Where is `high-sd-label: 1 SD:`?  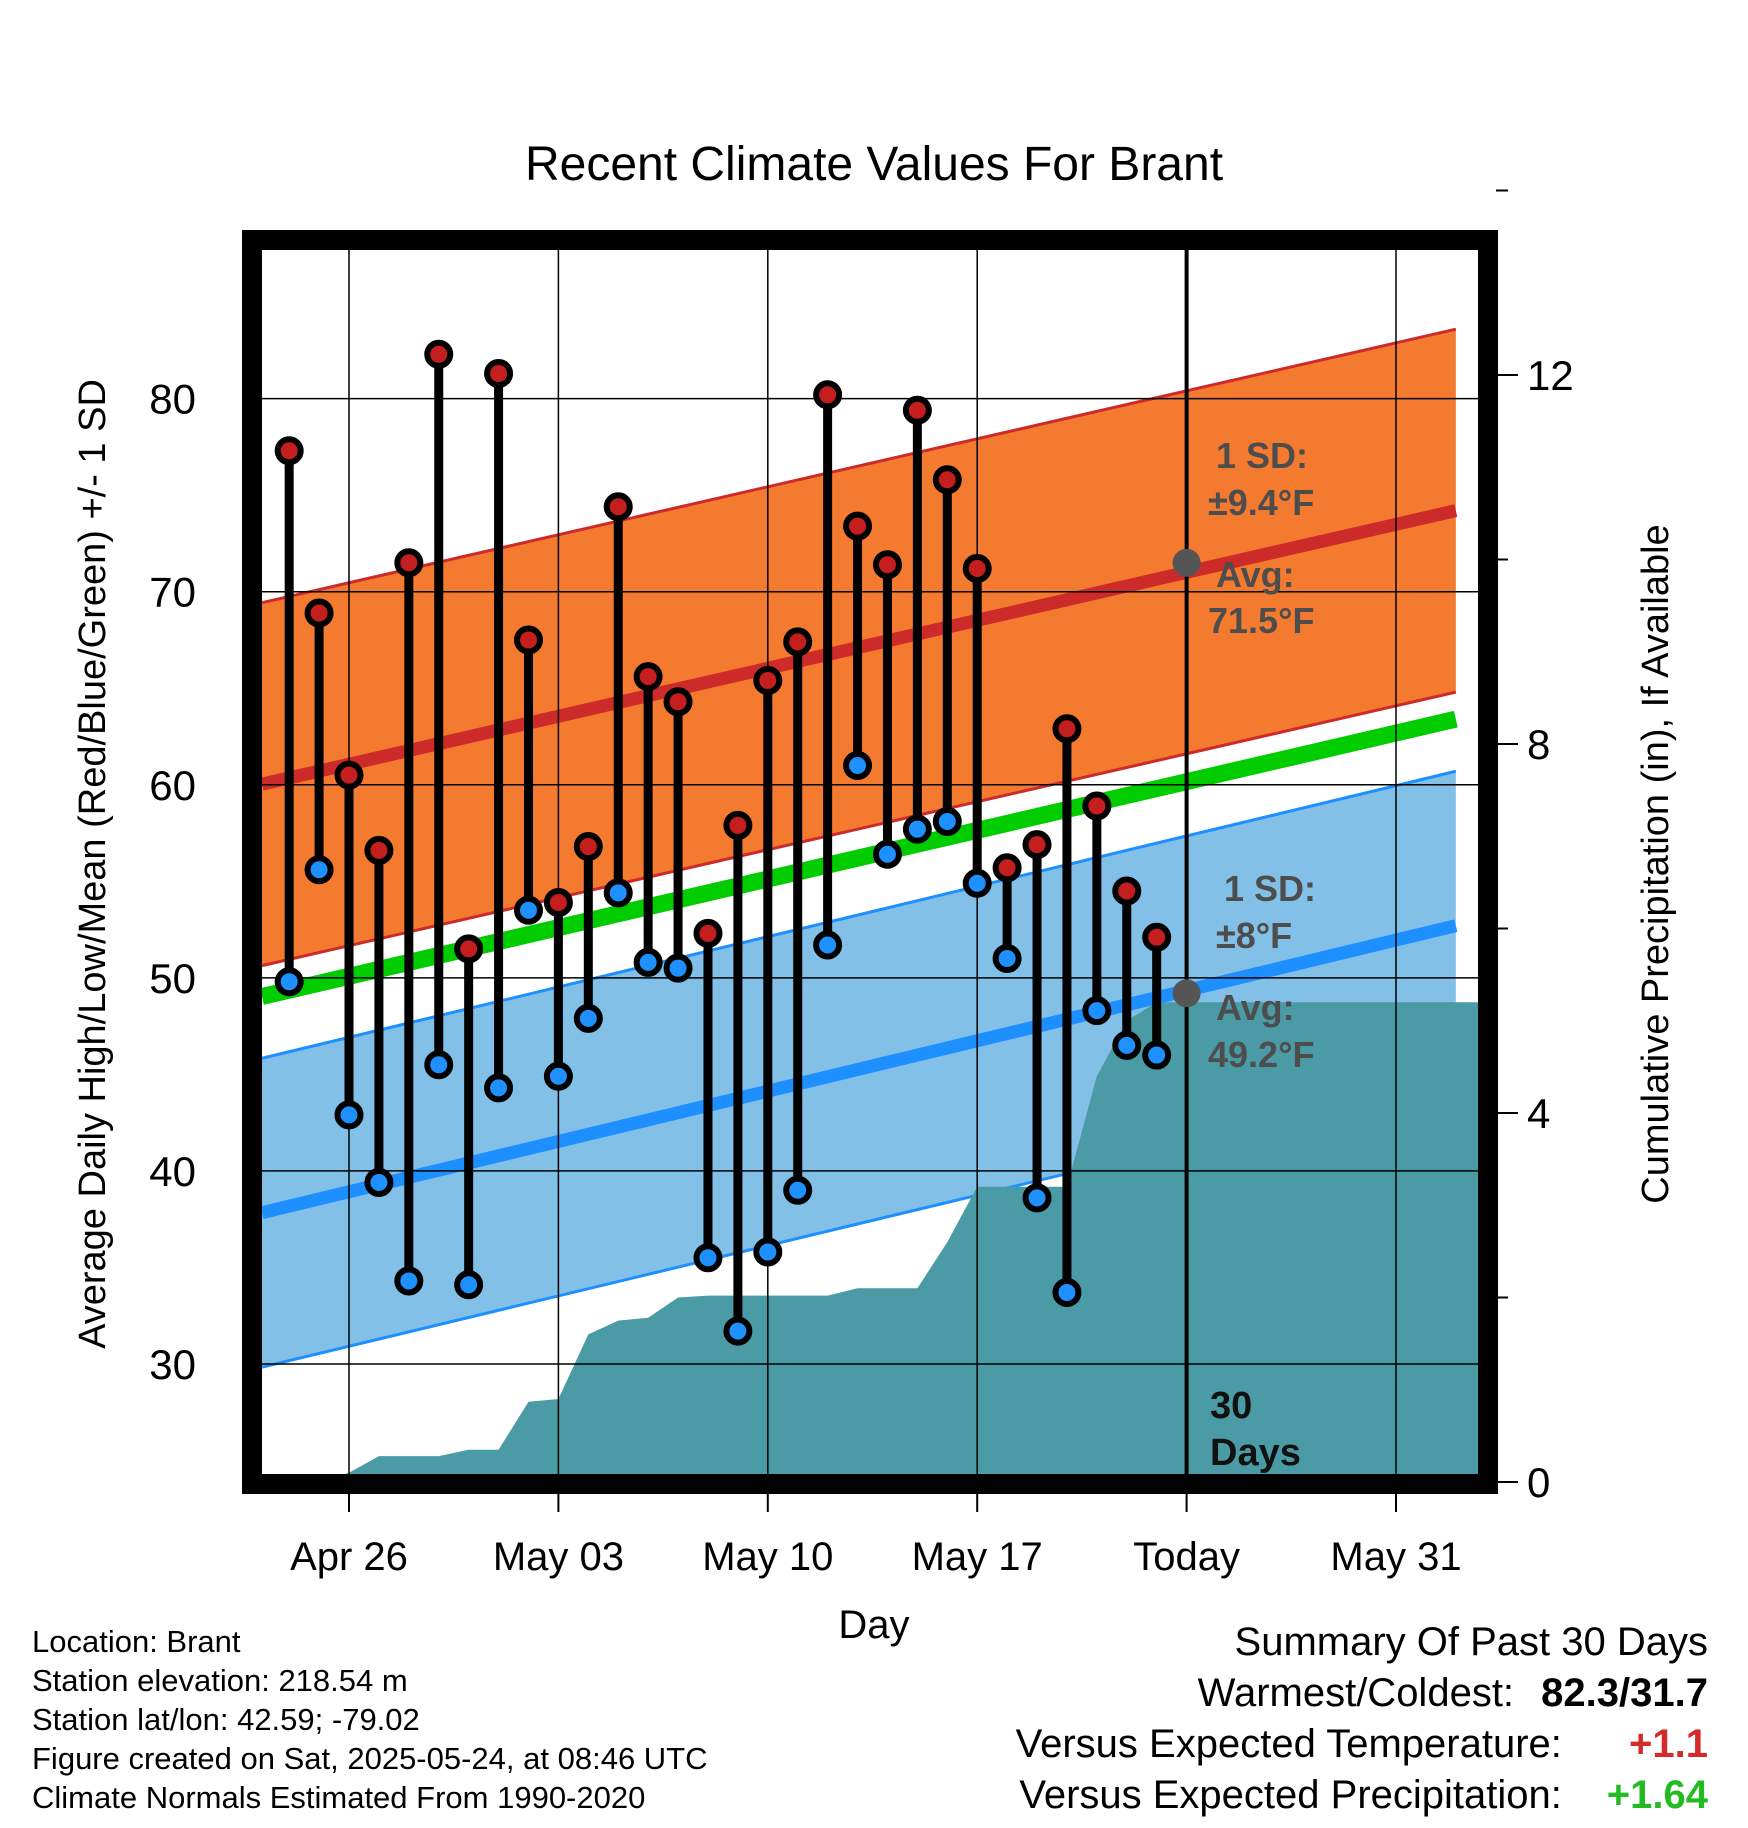
high-sd-label: 1 SD: is located at coordinates (1262, 455).